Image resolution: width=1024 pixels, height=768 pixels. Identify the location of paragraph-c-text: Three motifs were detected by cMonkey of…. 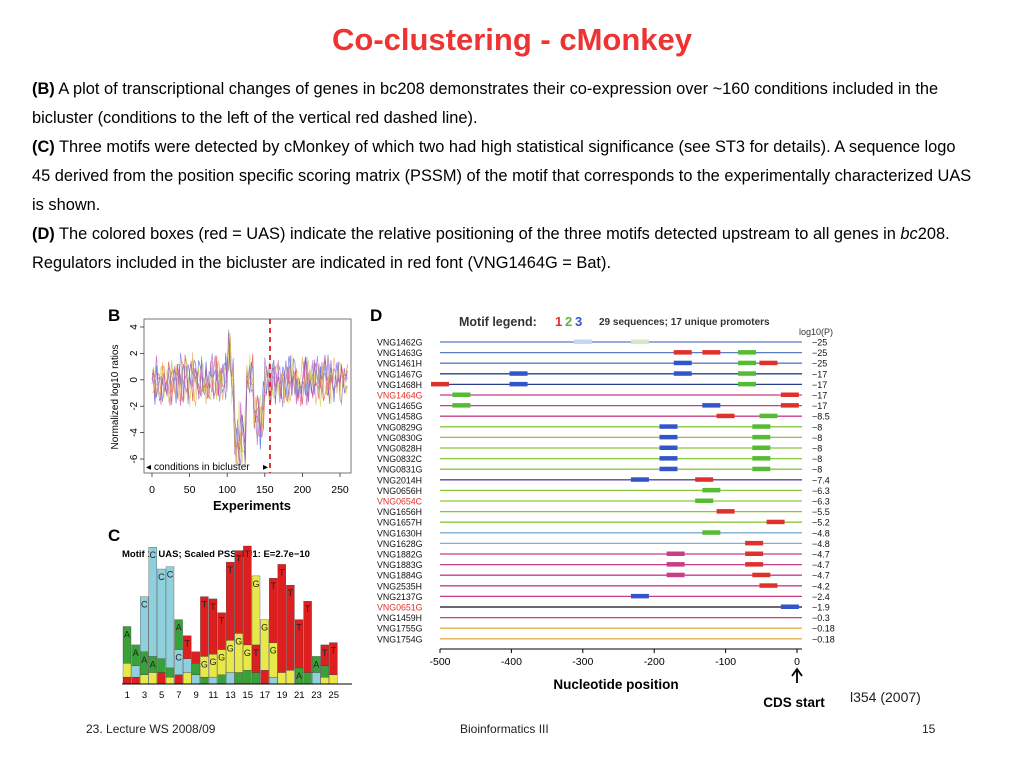
(502, 176).